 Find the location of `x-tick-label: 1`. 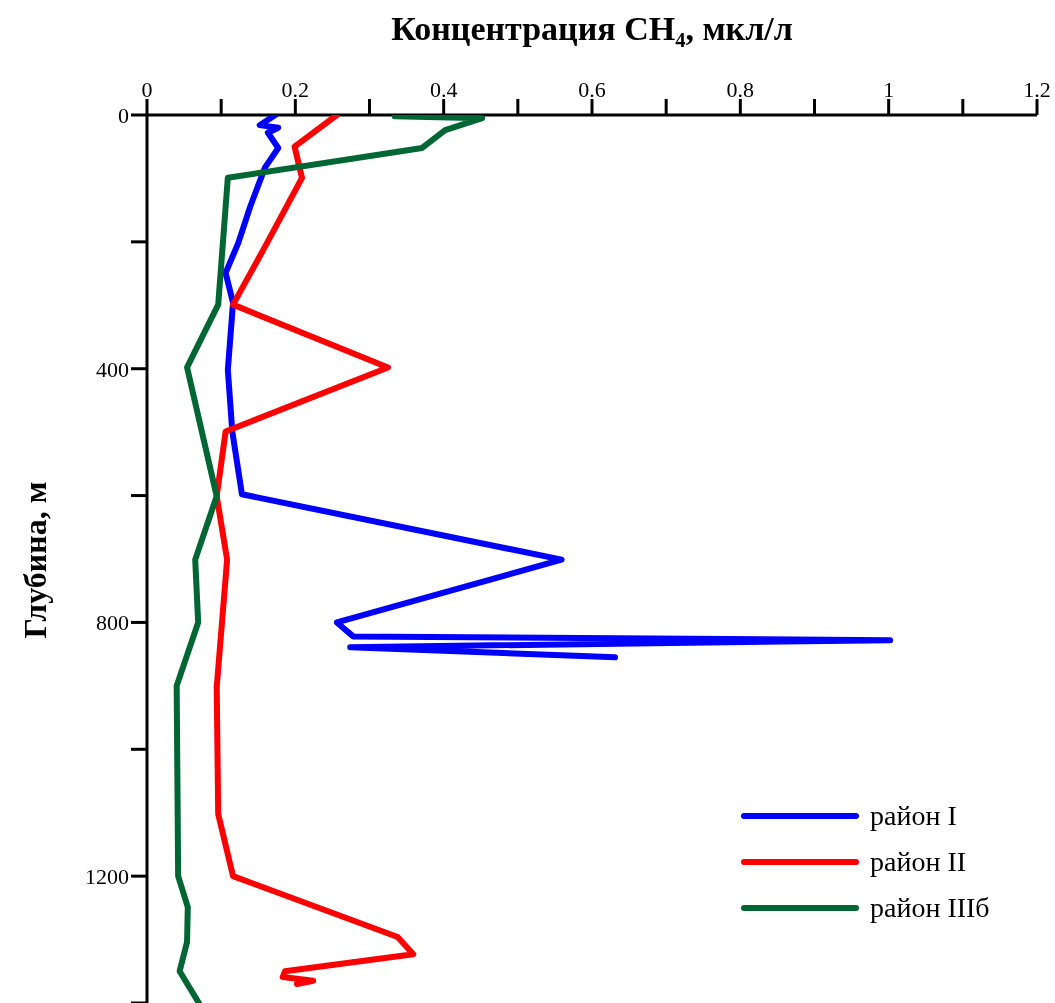

x-tick-label: 1 is located at coordinates (889, 89).